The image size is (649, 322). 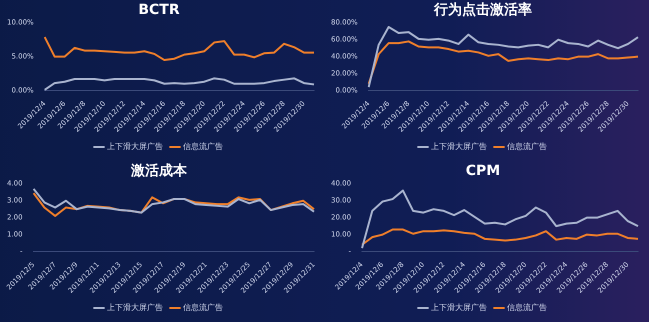 I want to click on chart-title: BCTR, so click(x=159, y=10).